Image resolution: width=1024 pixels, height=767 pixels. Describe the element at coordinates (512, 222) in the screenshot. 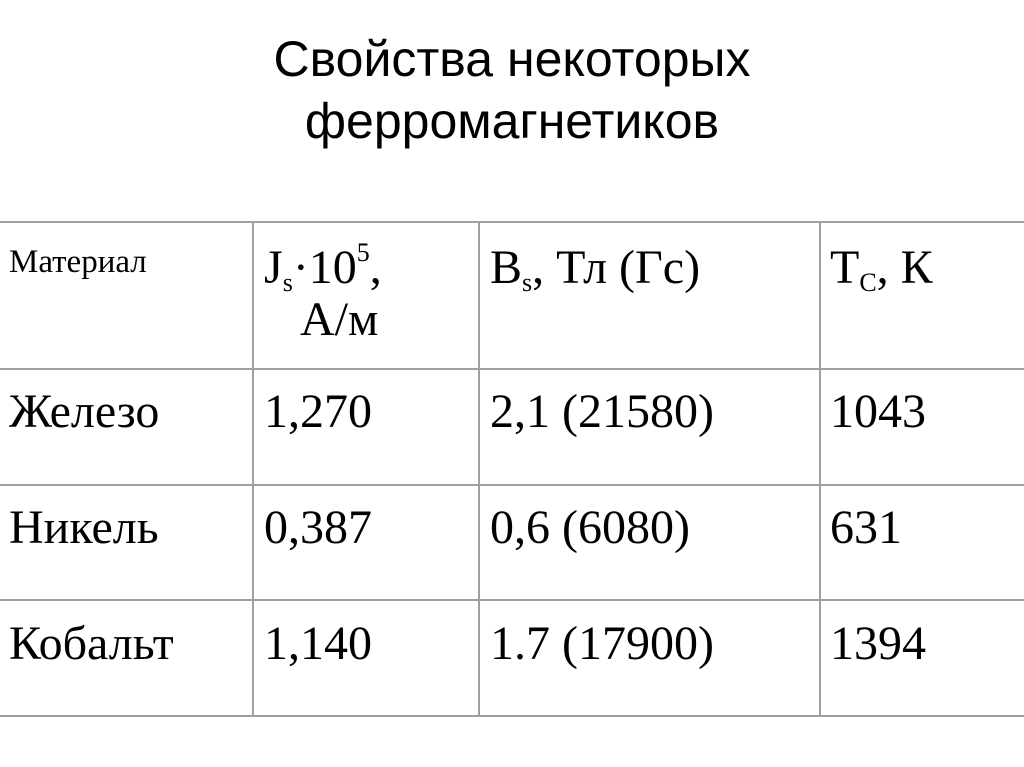

I see `table-border-top` at that location.